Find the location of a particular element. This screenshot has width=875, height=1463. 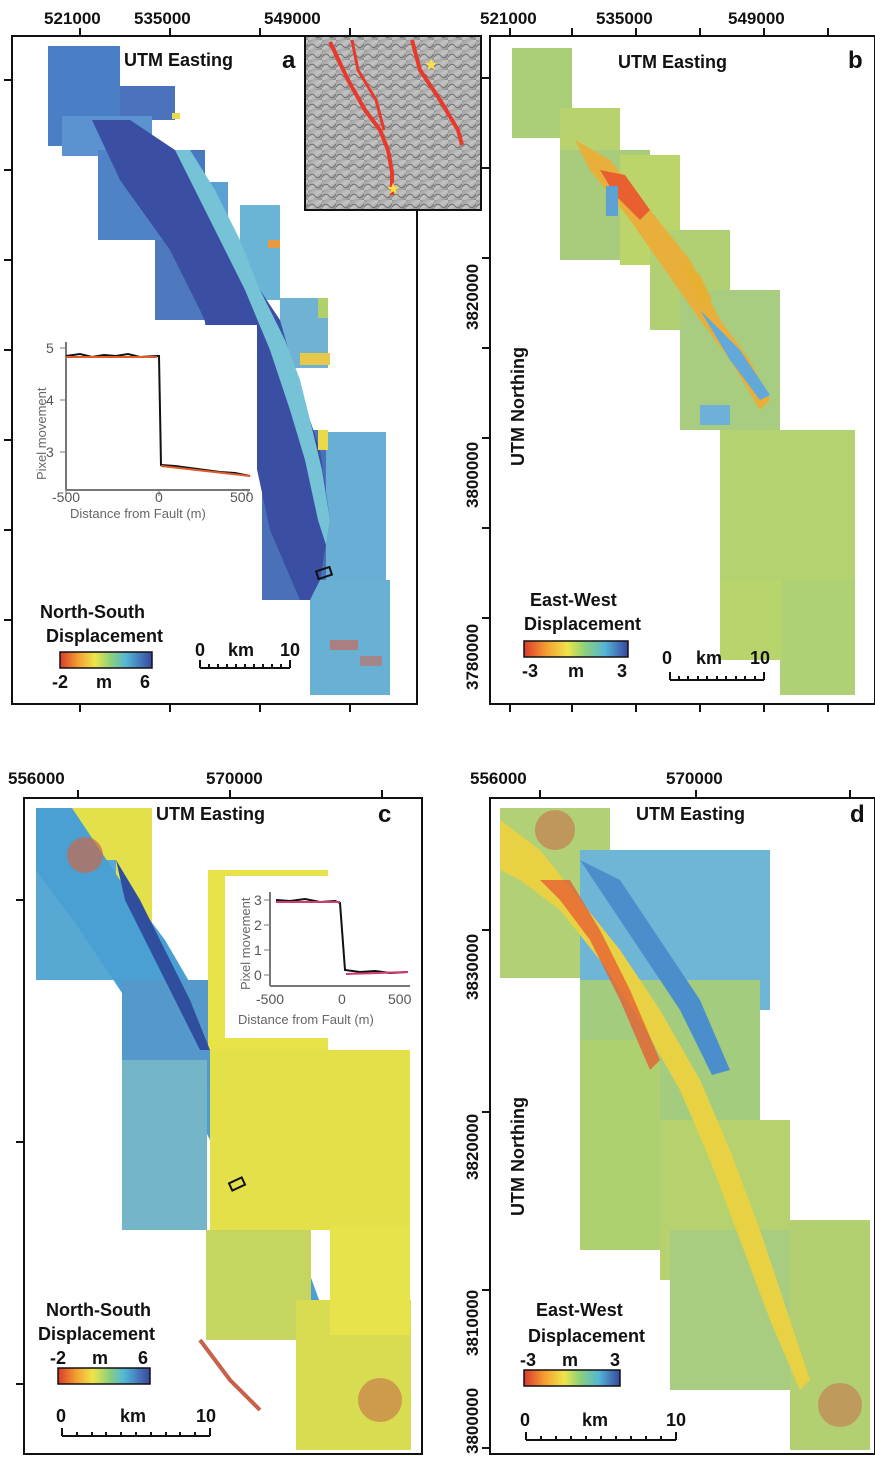

fault-location-map: ★ ★ is located at coordinates (393, 123).